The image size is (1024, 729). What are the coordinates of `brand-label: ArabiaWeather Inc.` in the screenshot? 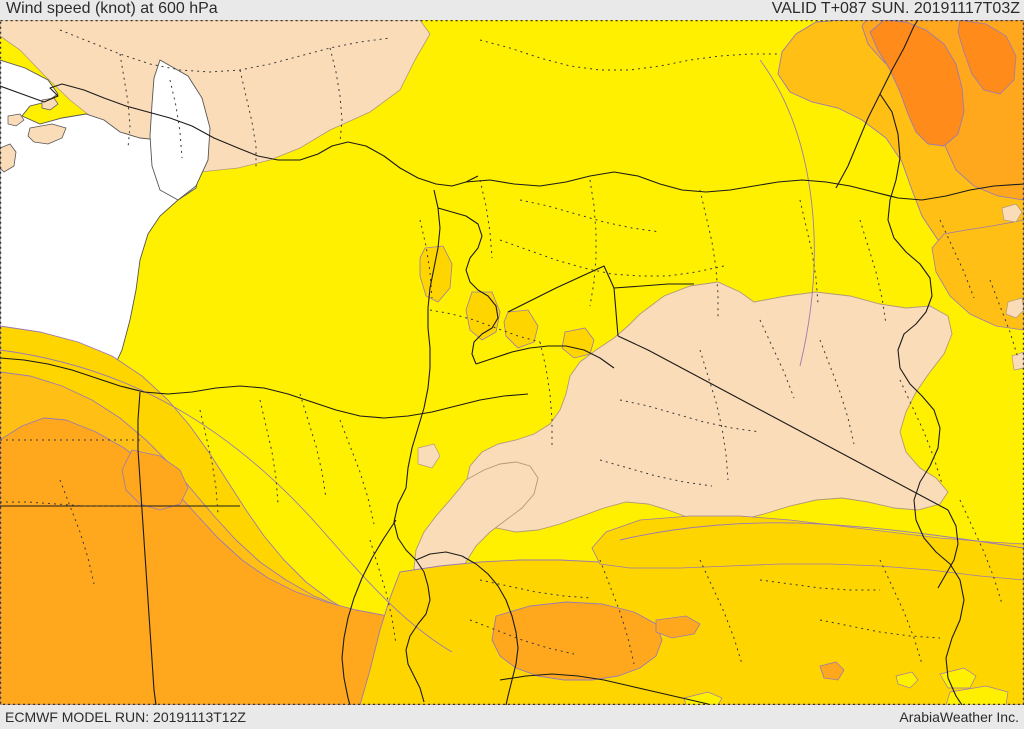 It's located at (959, 717).